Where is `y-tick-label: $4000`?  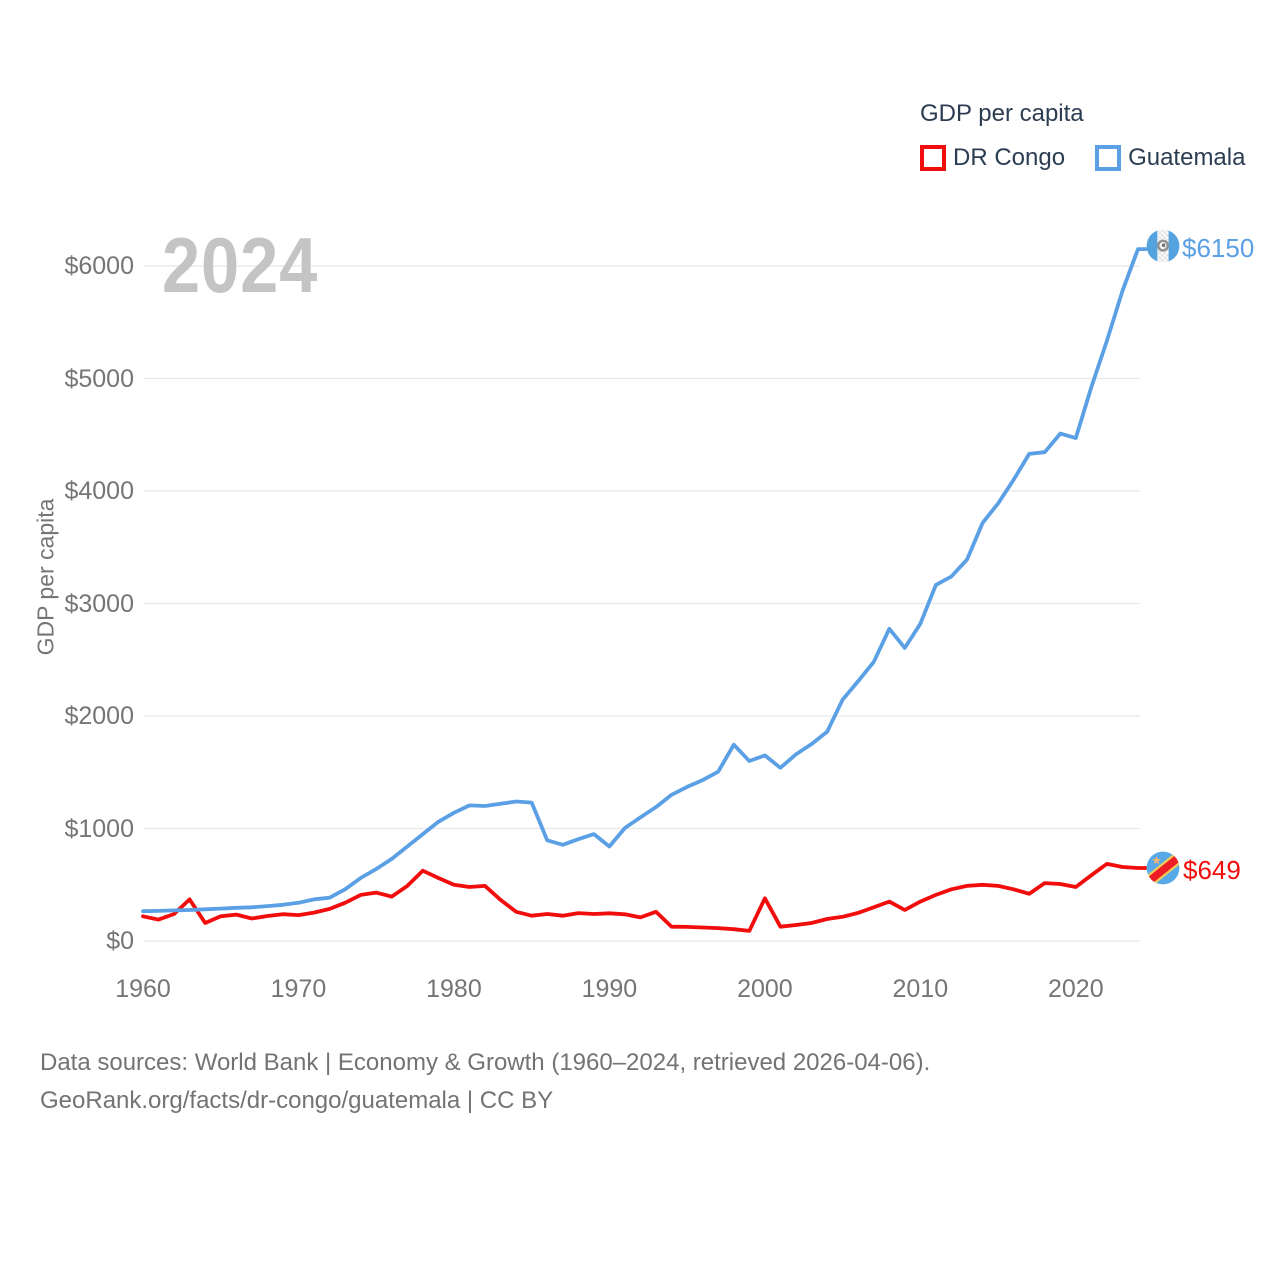
y-tick-label: $4000 is located at coordinates (99, 491).